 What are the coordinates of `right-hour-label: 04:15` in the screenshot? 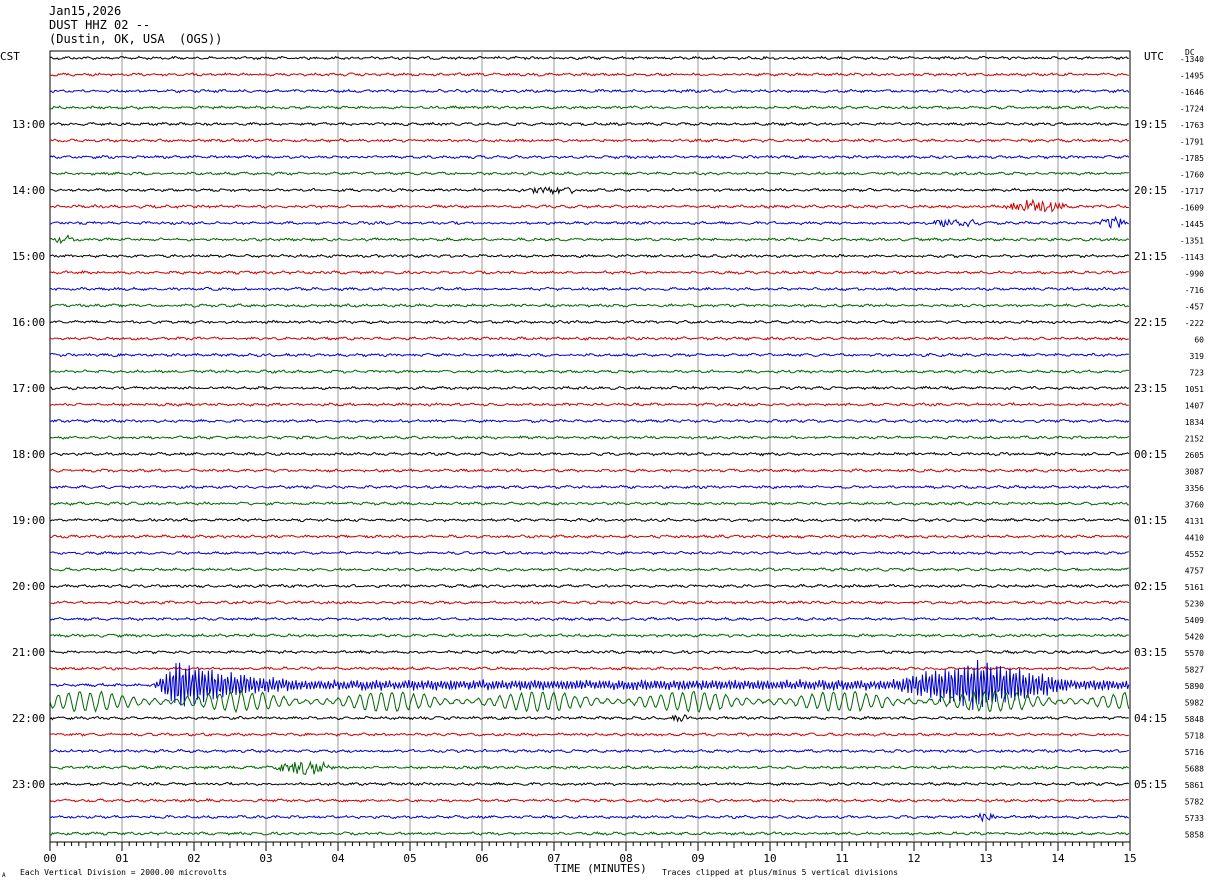 It's located at (1150, 718).